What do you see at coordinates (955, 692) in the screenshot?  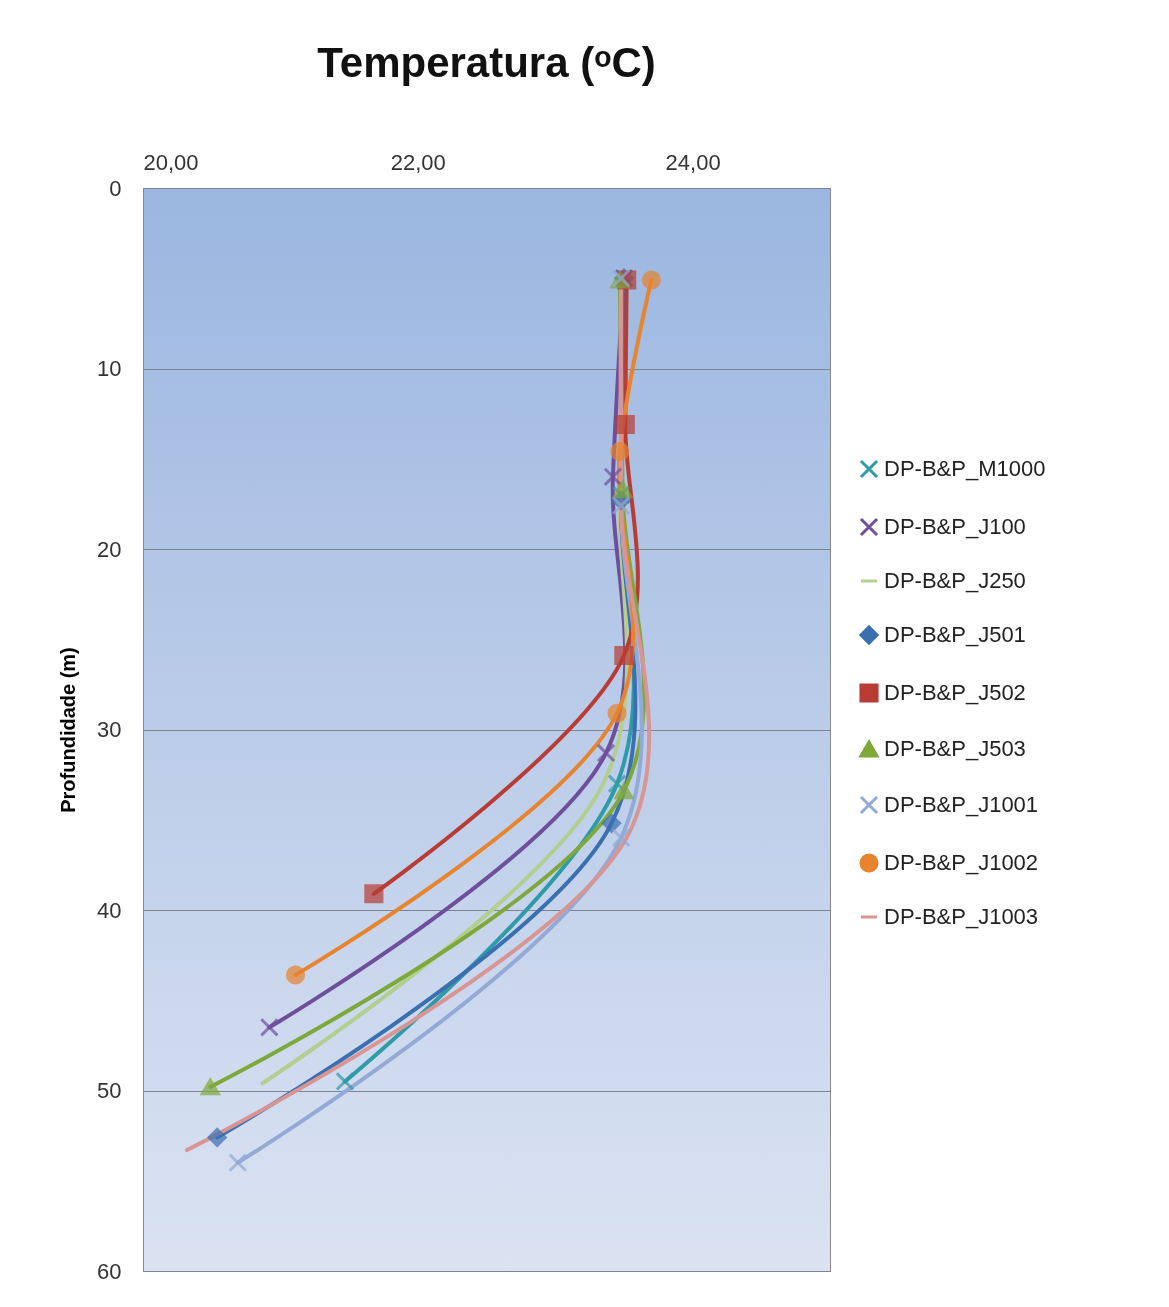 I see `legend-label: DP-B&P_J502` at bounding box center [955, 692].